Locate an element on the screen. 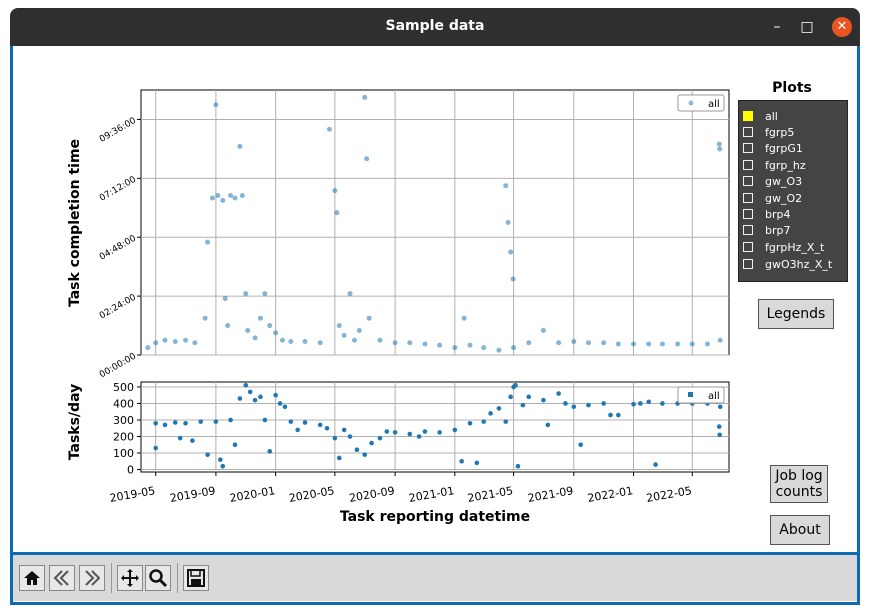  tasks-per-day-xtick-label: 2021-01 is located at coordinates (432, 494).